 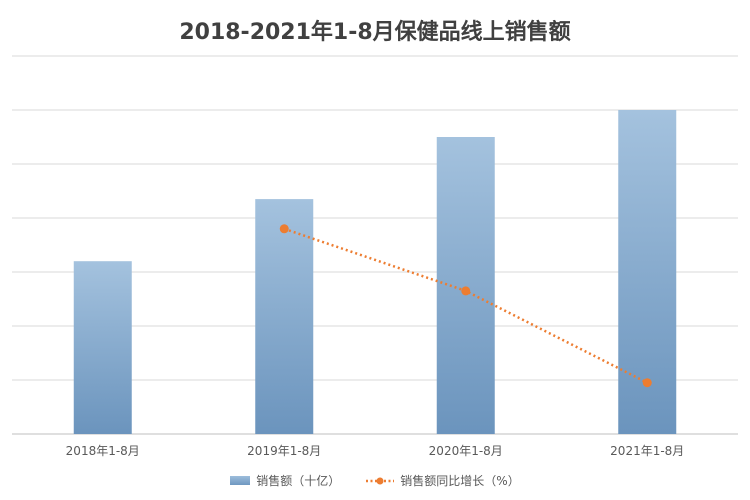 I want to click on x-tick-label: 2020年1-8月, so click(x=466, y=451).